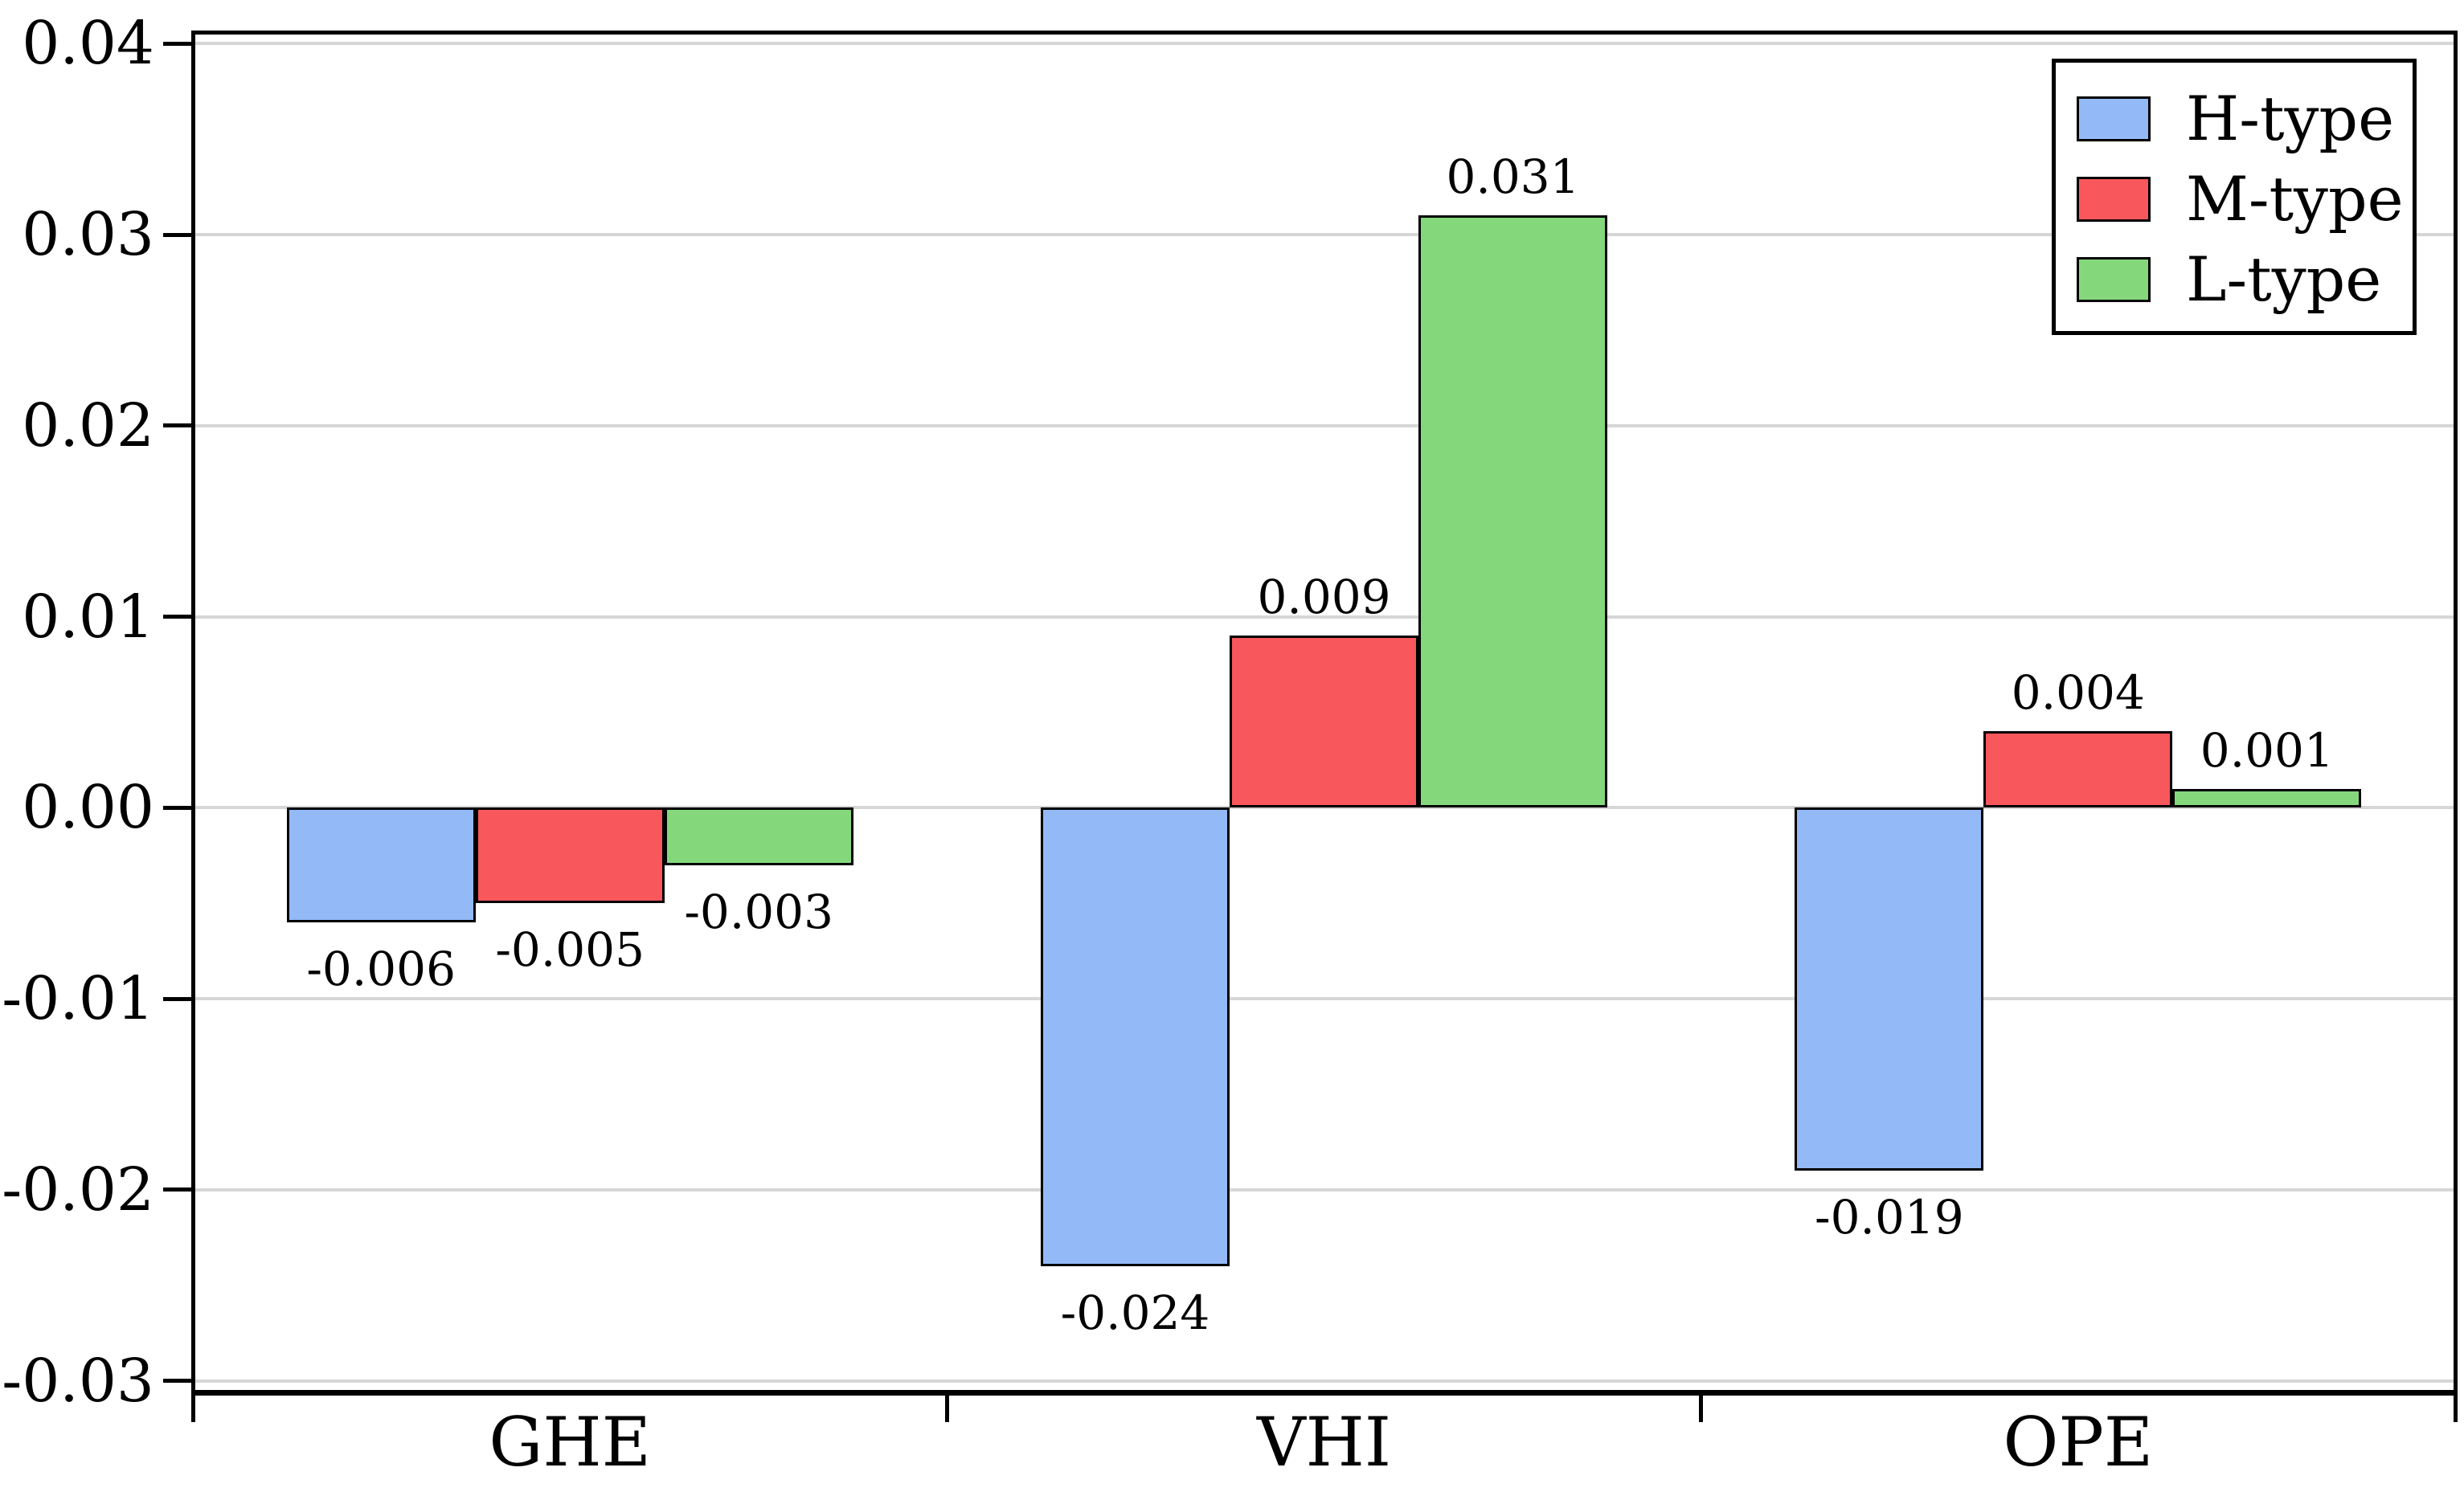 Image resolution: width=2464 pixels, height=1492 pixels. I want to click on bar-value-label: 0.001, so click(2267, 750).